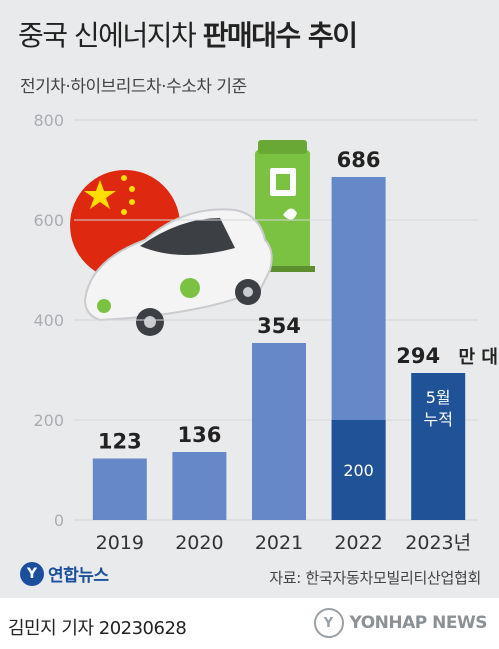 The width and height of the screenshot is (499, 649). Describe the element at coordinates (359, 160) in the screenshot. I see `value-label: 686` at that location.